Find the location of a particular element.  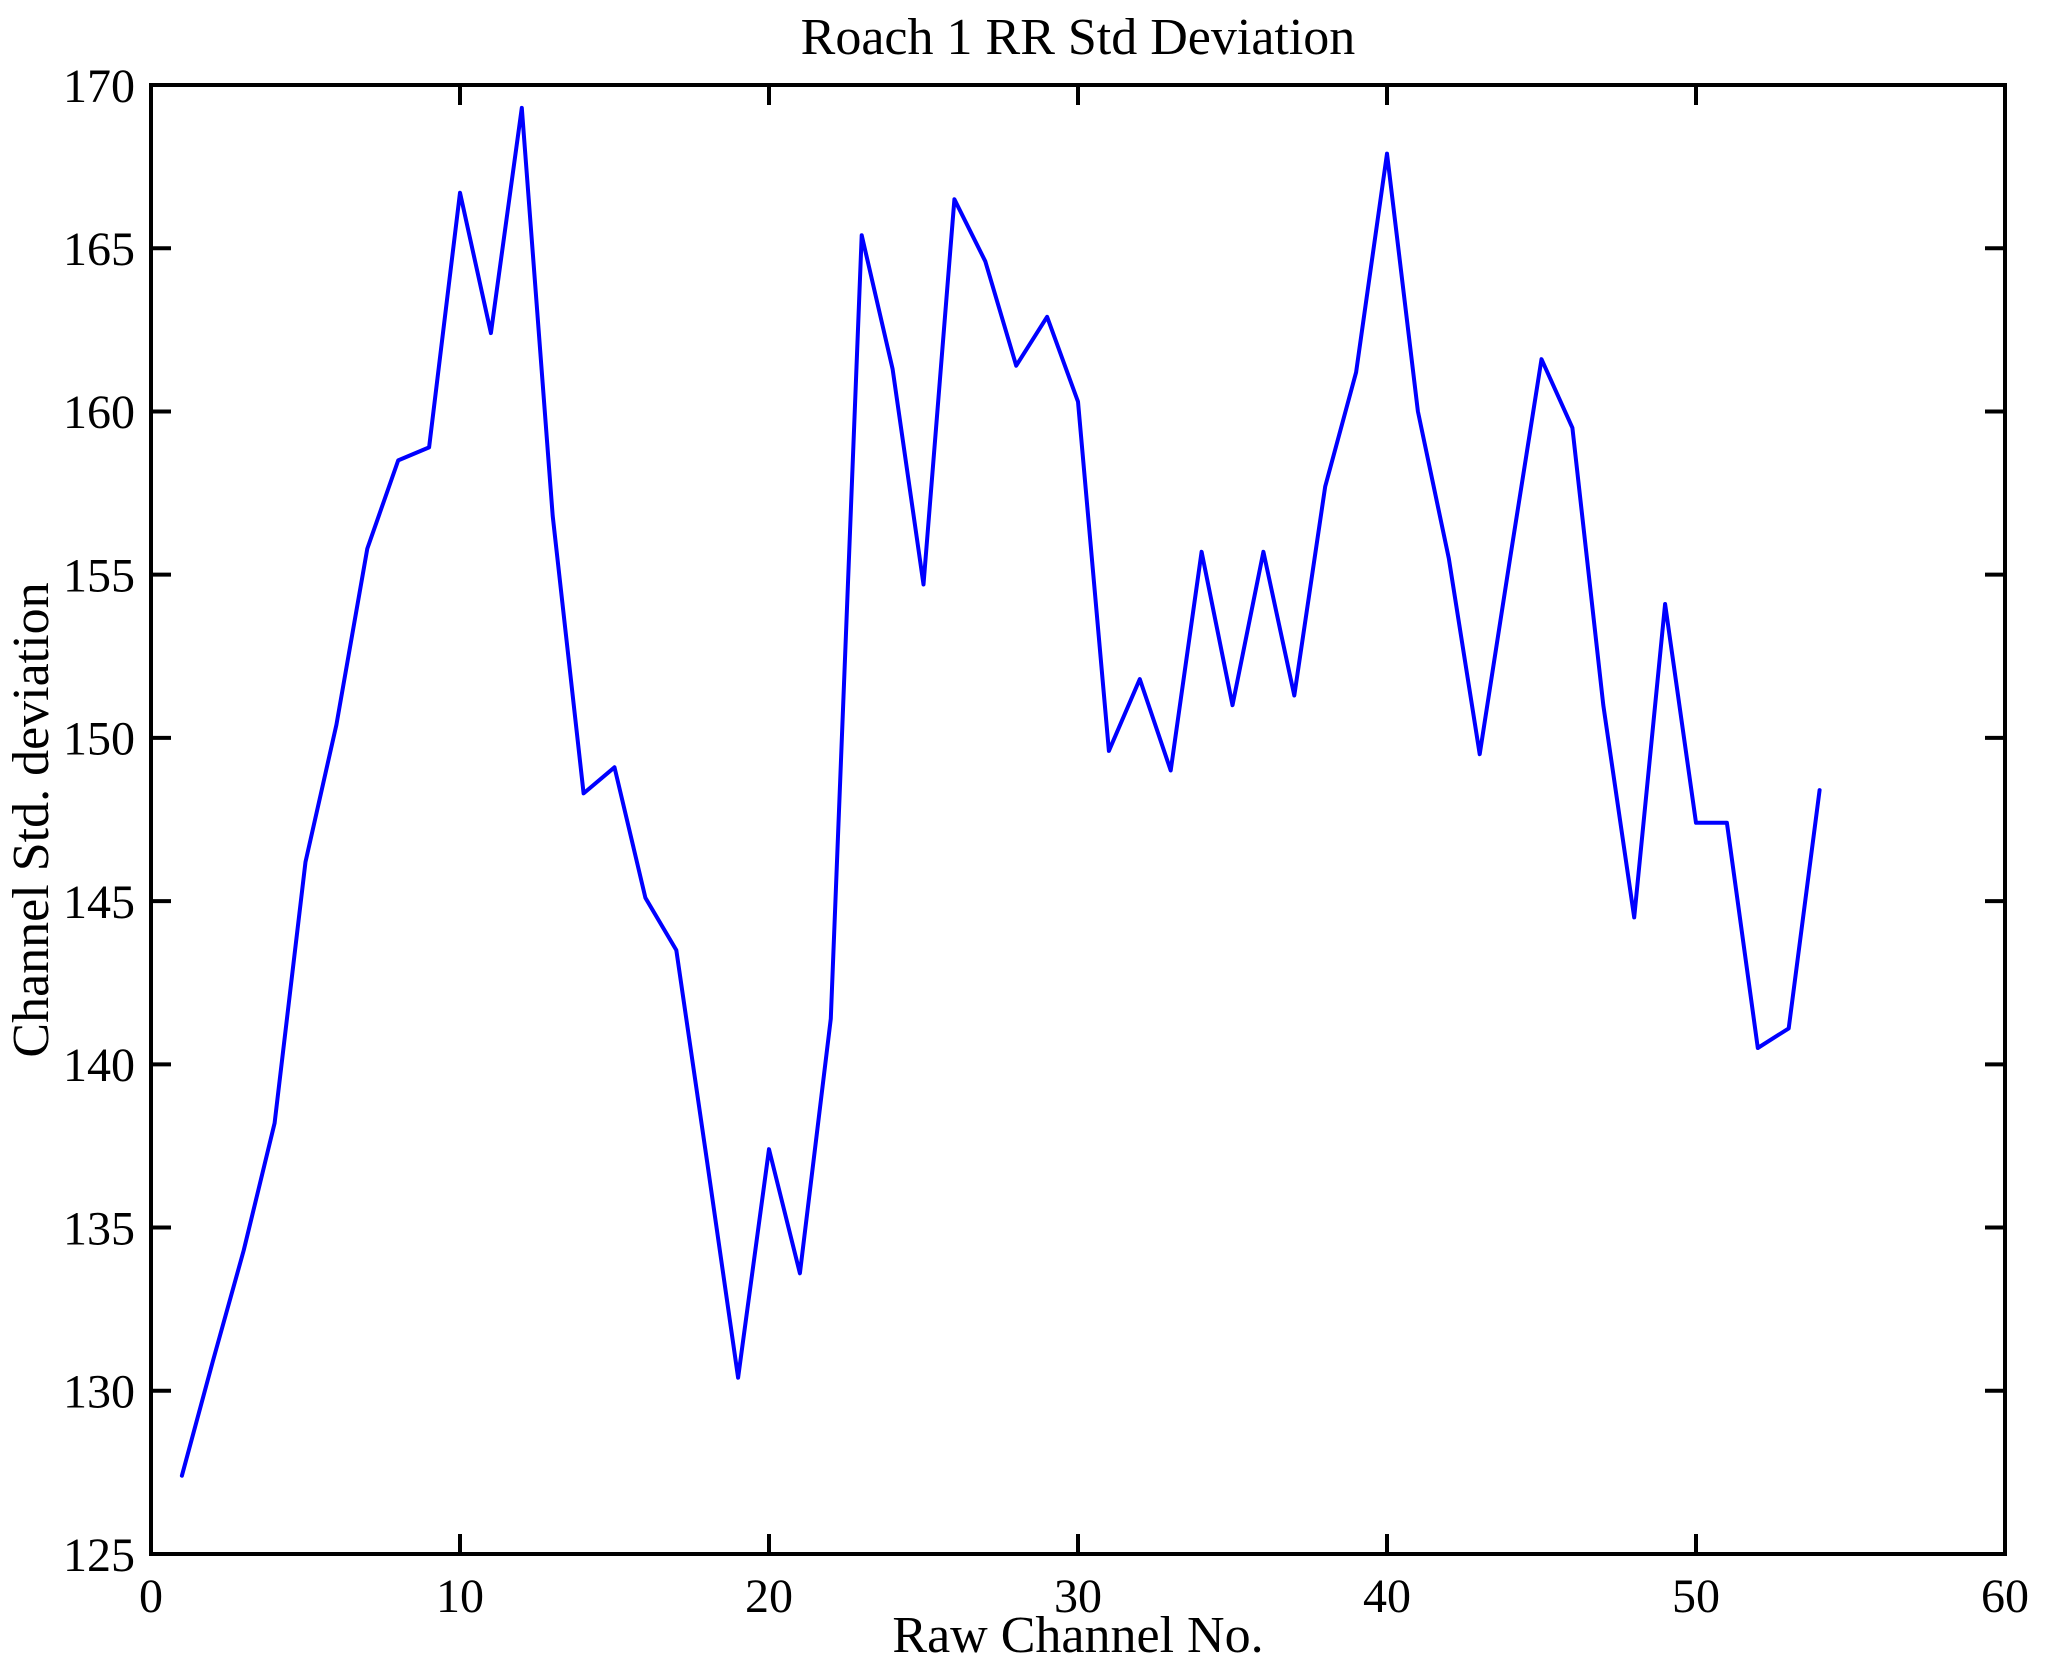

x-axis-tick-labels: 0 10 20 30 40 50 60 is located at coordinates (1084, 1596).